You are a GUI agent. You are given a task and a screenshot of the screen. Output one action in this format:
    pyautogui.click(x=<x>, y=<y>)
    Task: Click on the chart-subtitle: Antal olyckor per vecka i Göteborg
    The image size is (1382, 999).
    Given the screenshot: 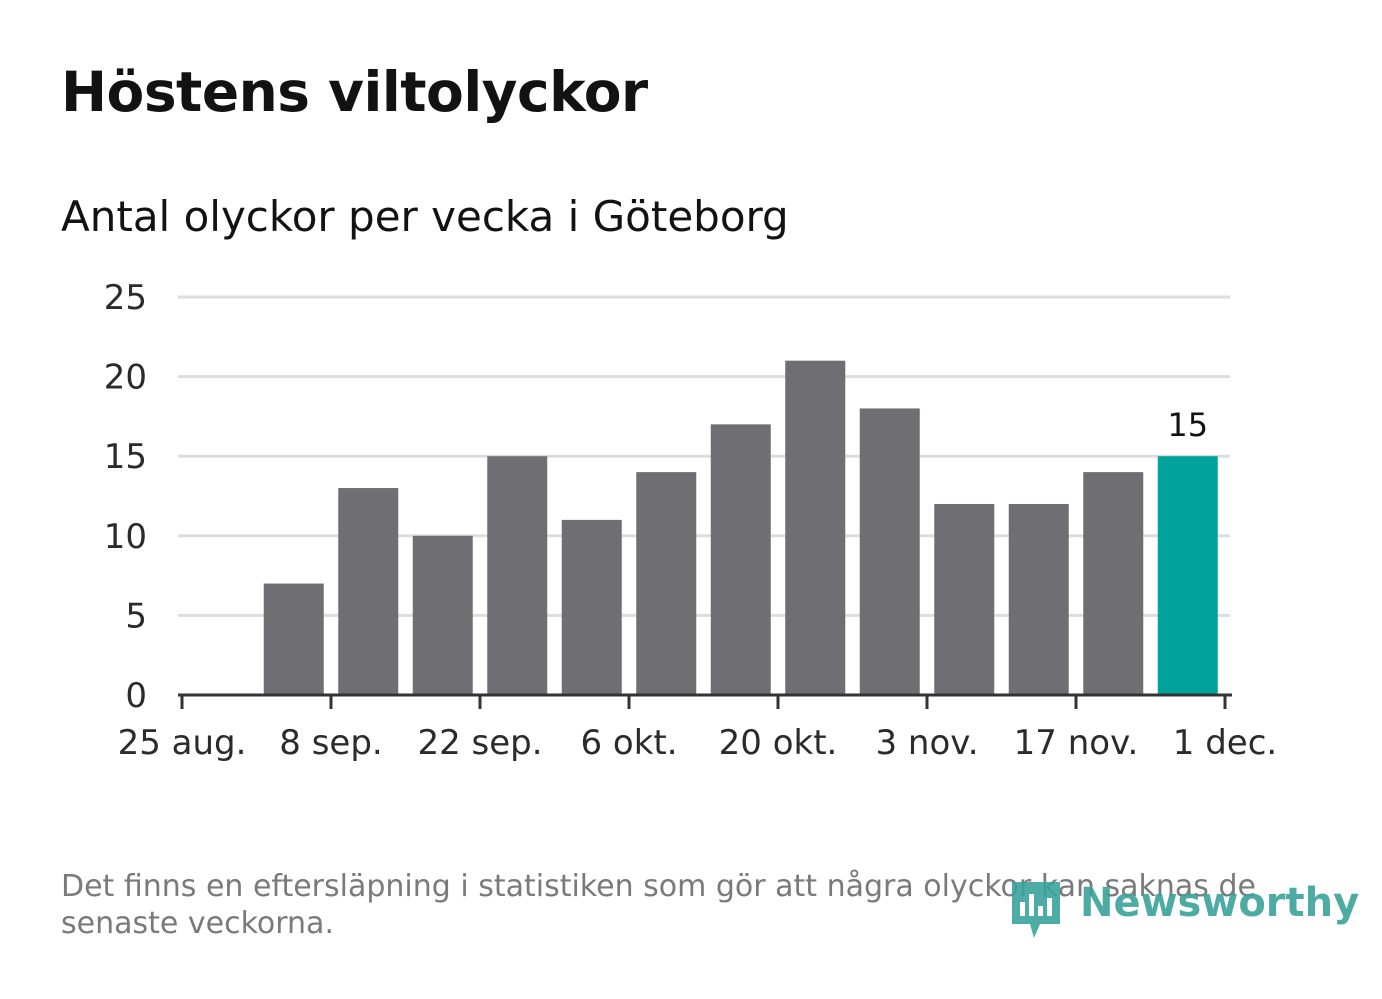 What is the action you would take?
    pyautogui.click(x=425, y=216)
    